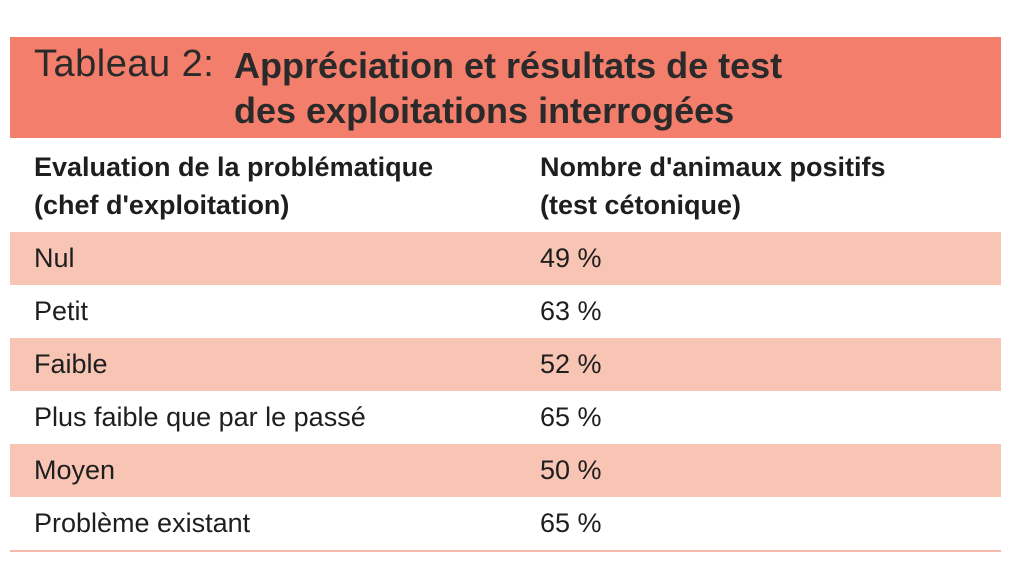 The image size is (1032, 572). I want to click on table-row: Moyen 50 %, so click(505, 470).